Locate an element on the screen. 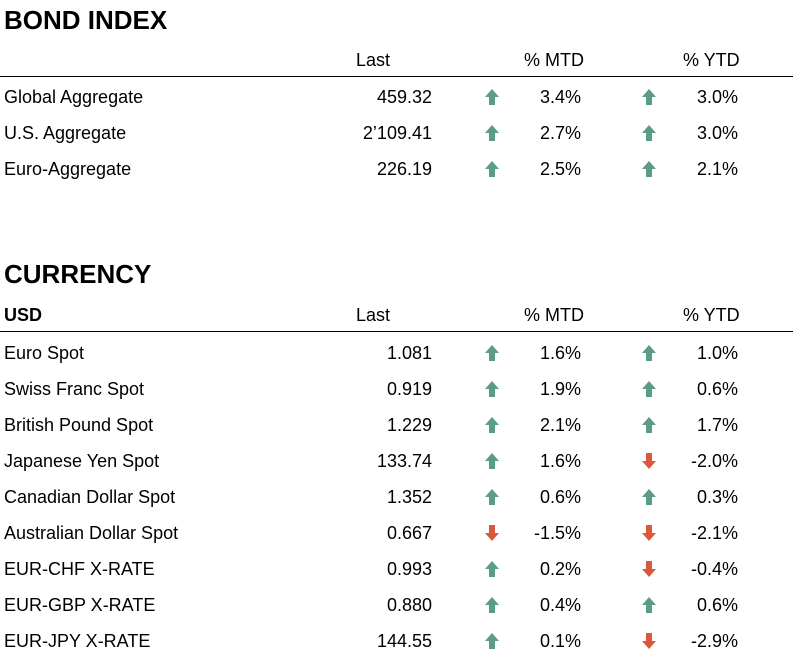 Image resolution: width=795 pixels, height=662 pixels. row-name: Euro-Aggregate is located at coordinates (68, 169).